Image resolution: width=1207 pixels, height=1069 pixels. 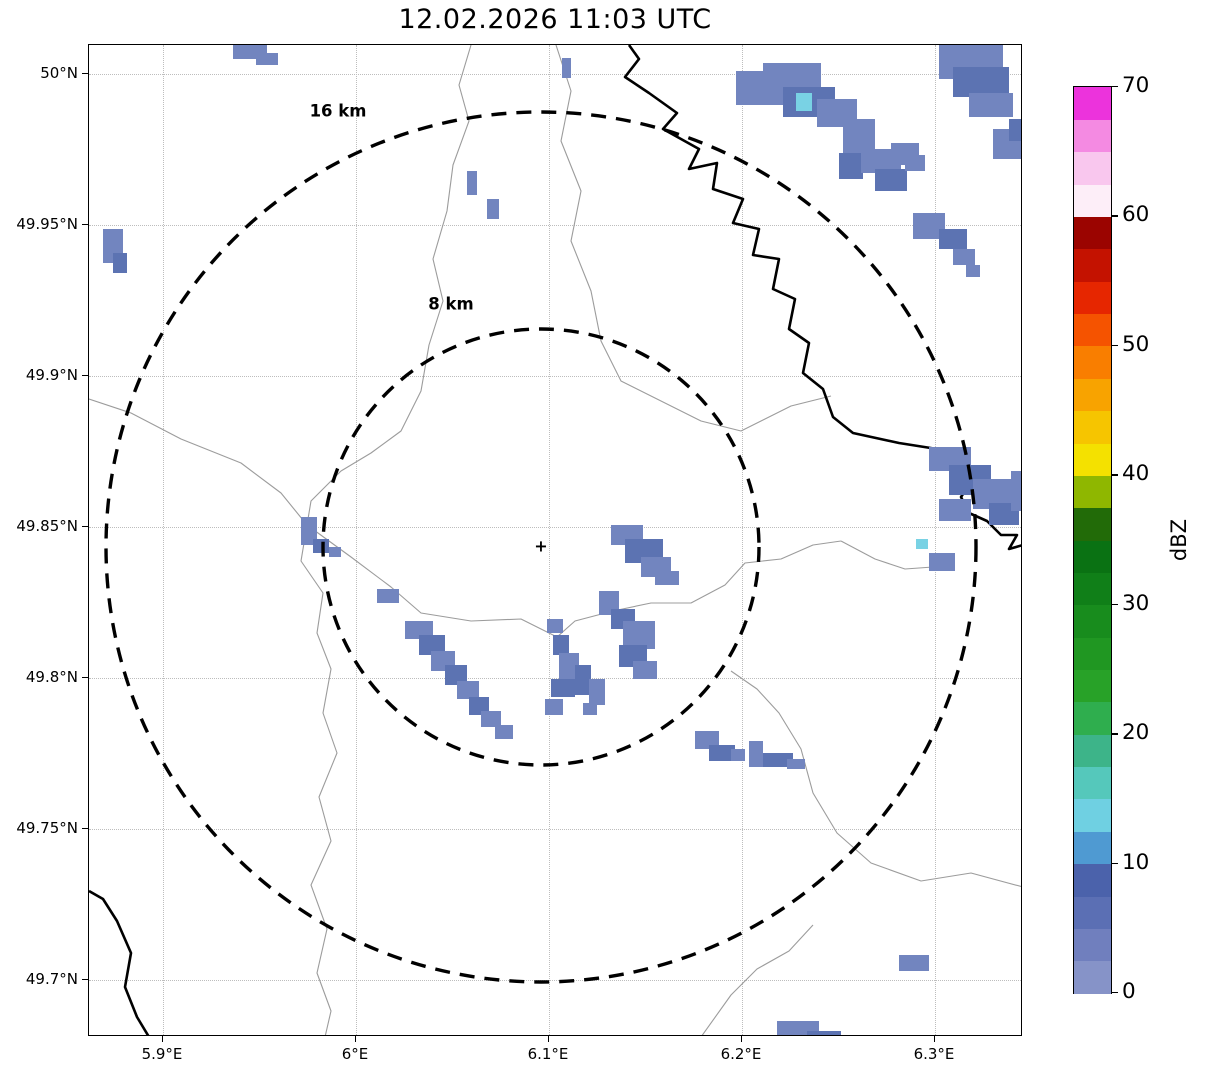 What do you see at coordinates (548, 1054) in the screenshot?
I see `x-tick-label: 6.1°E` at bounding box center [548, 1054].